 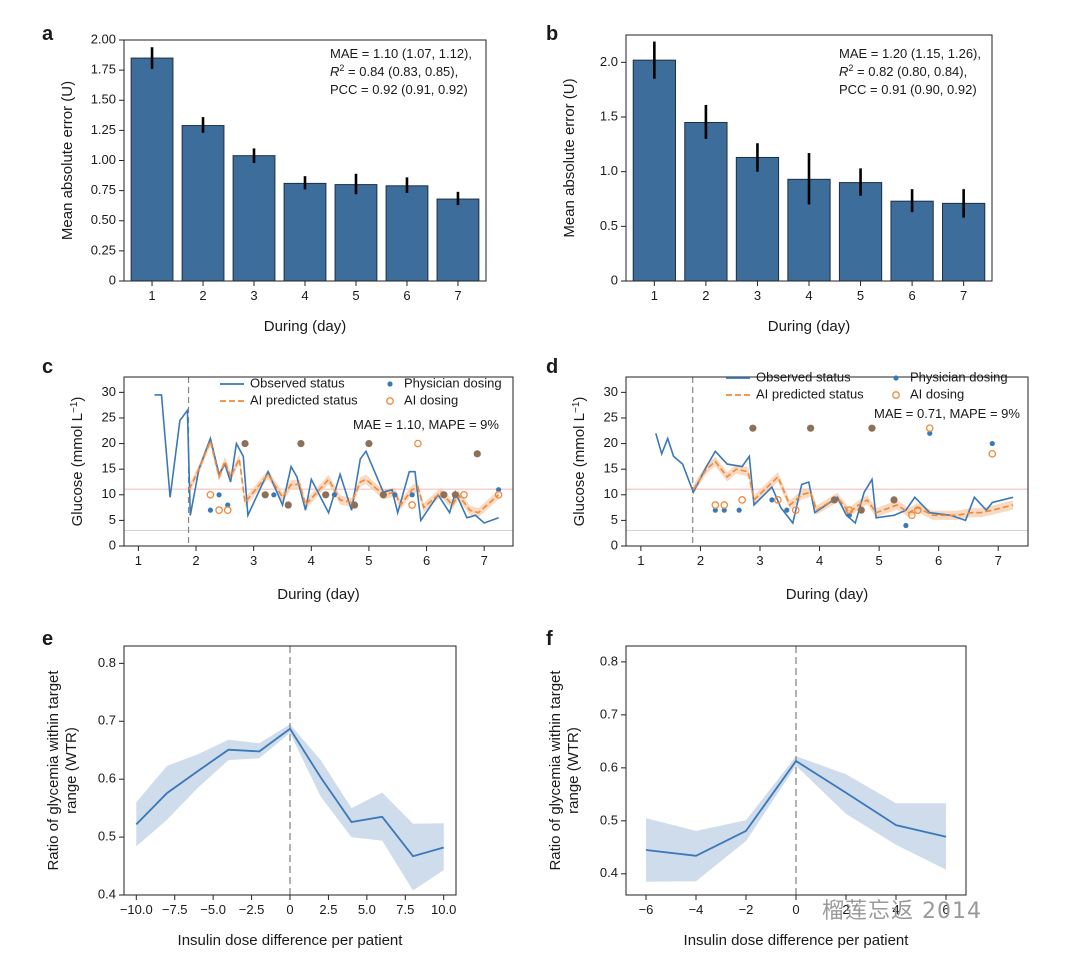 What do you see at coordinates (896, 395) in the screenshot?
I see `panel-d-legend-ai-swatch` at bounding box center [896, 395].